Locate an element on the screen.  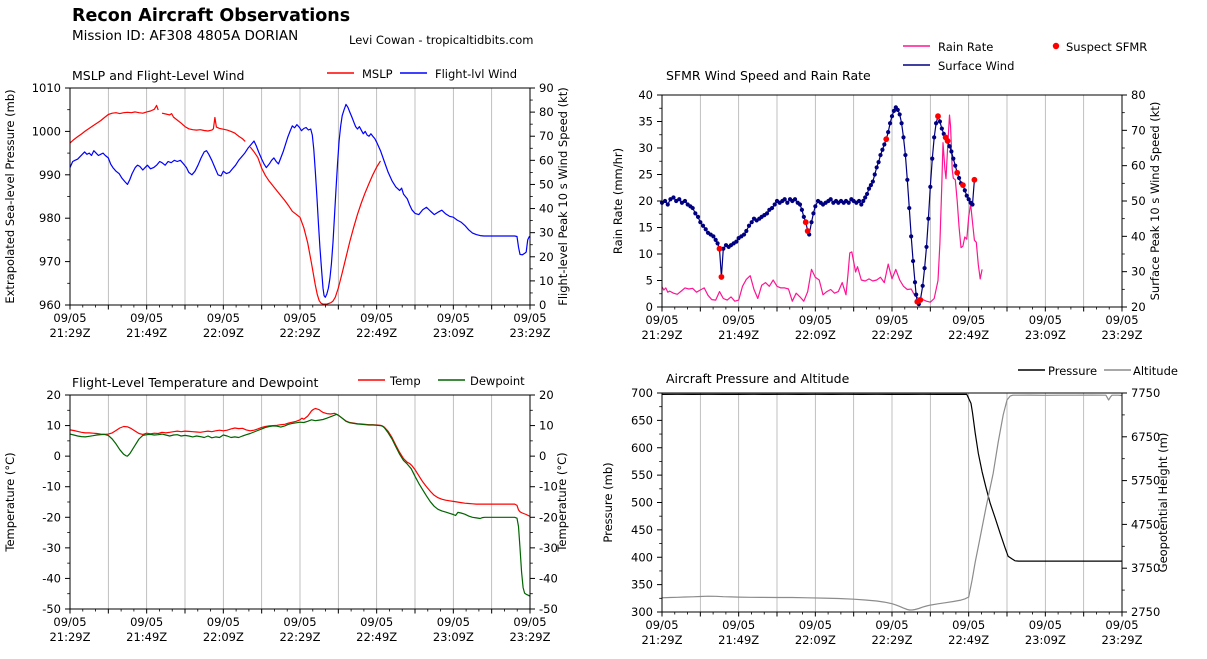
left-axis-title: Extrapolated Sea-level Pressure (mb) is located at coordinates (10, 196).